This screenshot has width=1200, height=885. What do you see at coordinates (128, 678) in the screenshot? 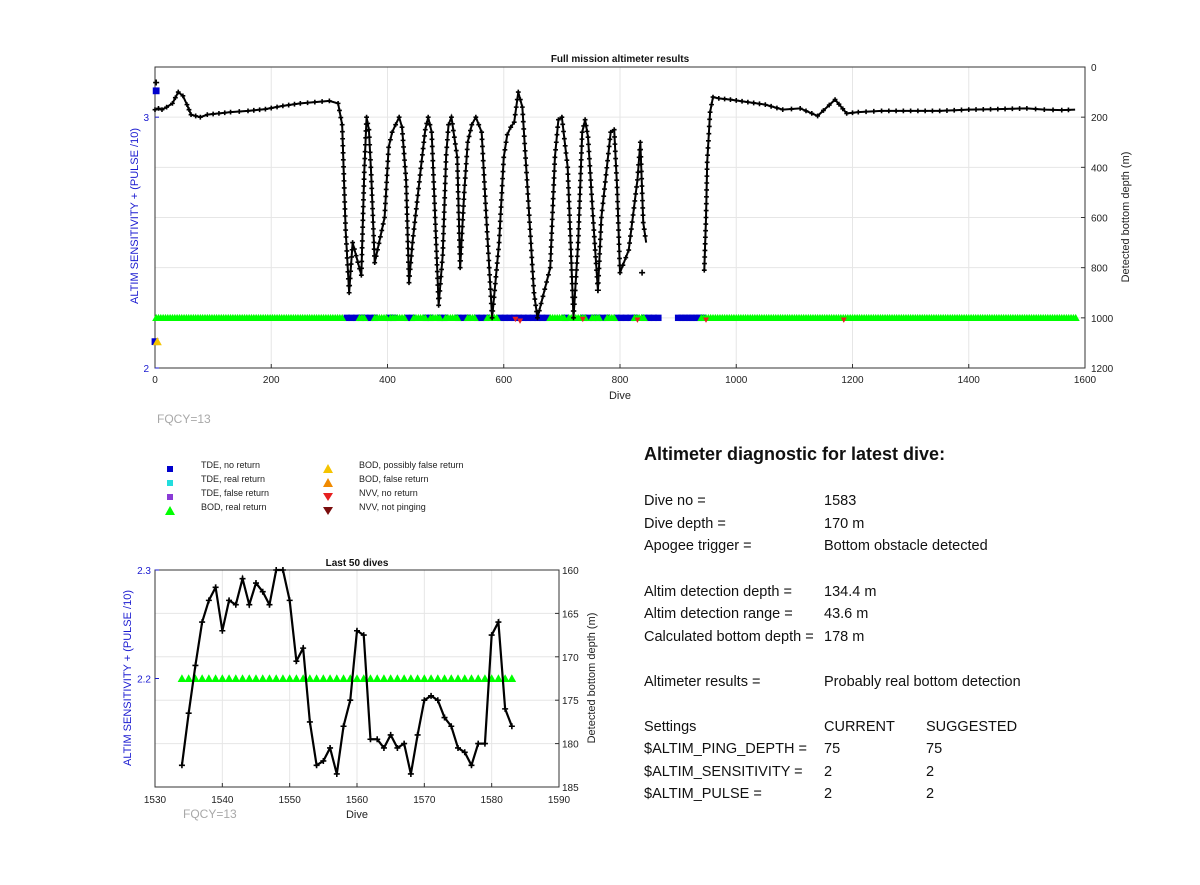
I see `bottom-chart-left-axis-label: ALTIM SENSITIVITY + (PULSE /10)` at bounding box center [128, 678].